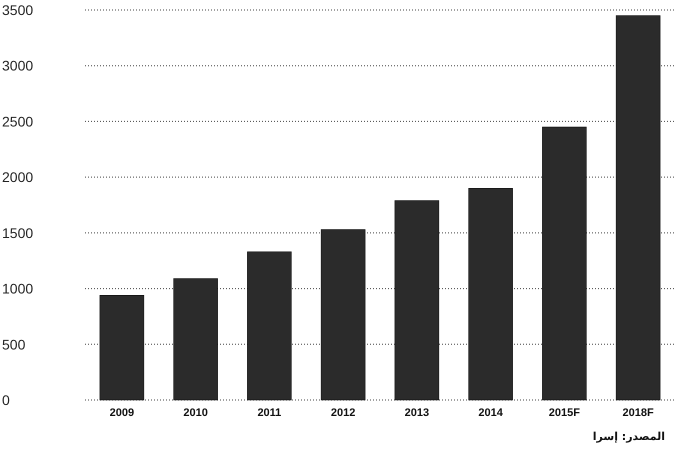 The width and height of the screenshot is (675, 456). What do you see at coordinates (122, 413) in the screenshot?
I see `x-tick-label: 2009` at bounding box center [122, 413].